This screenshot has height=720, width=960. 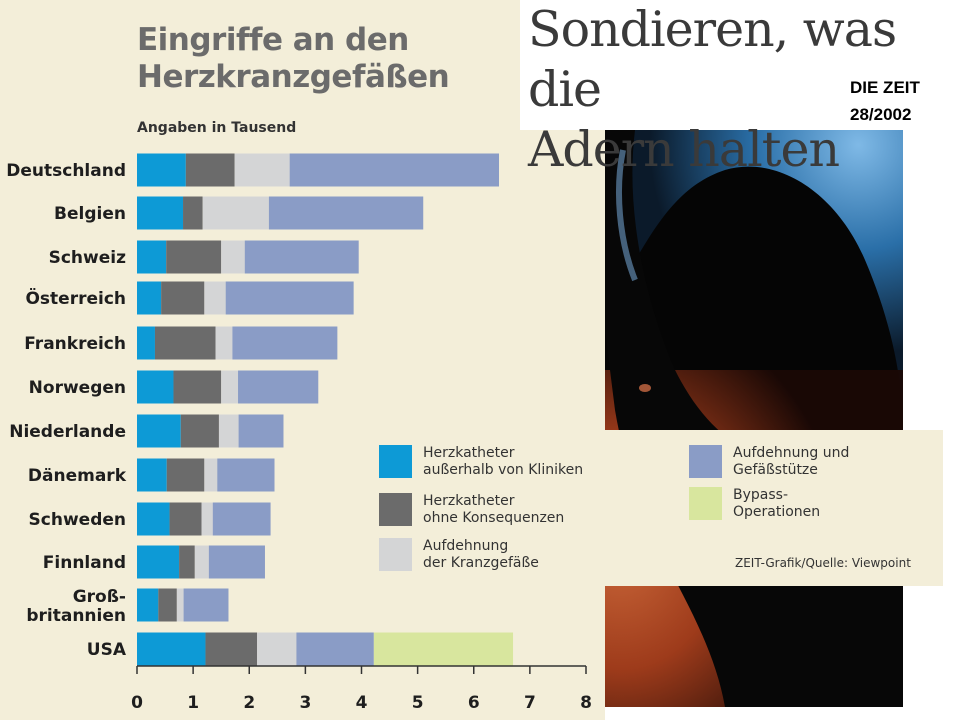 I want to click on category-label: Schweiz, so click(x=87, y=258).